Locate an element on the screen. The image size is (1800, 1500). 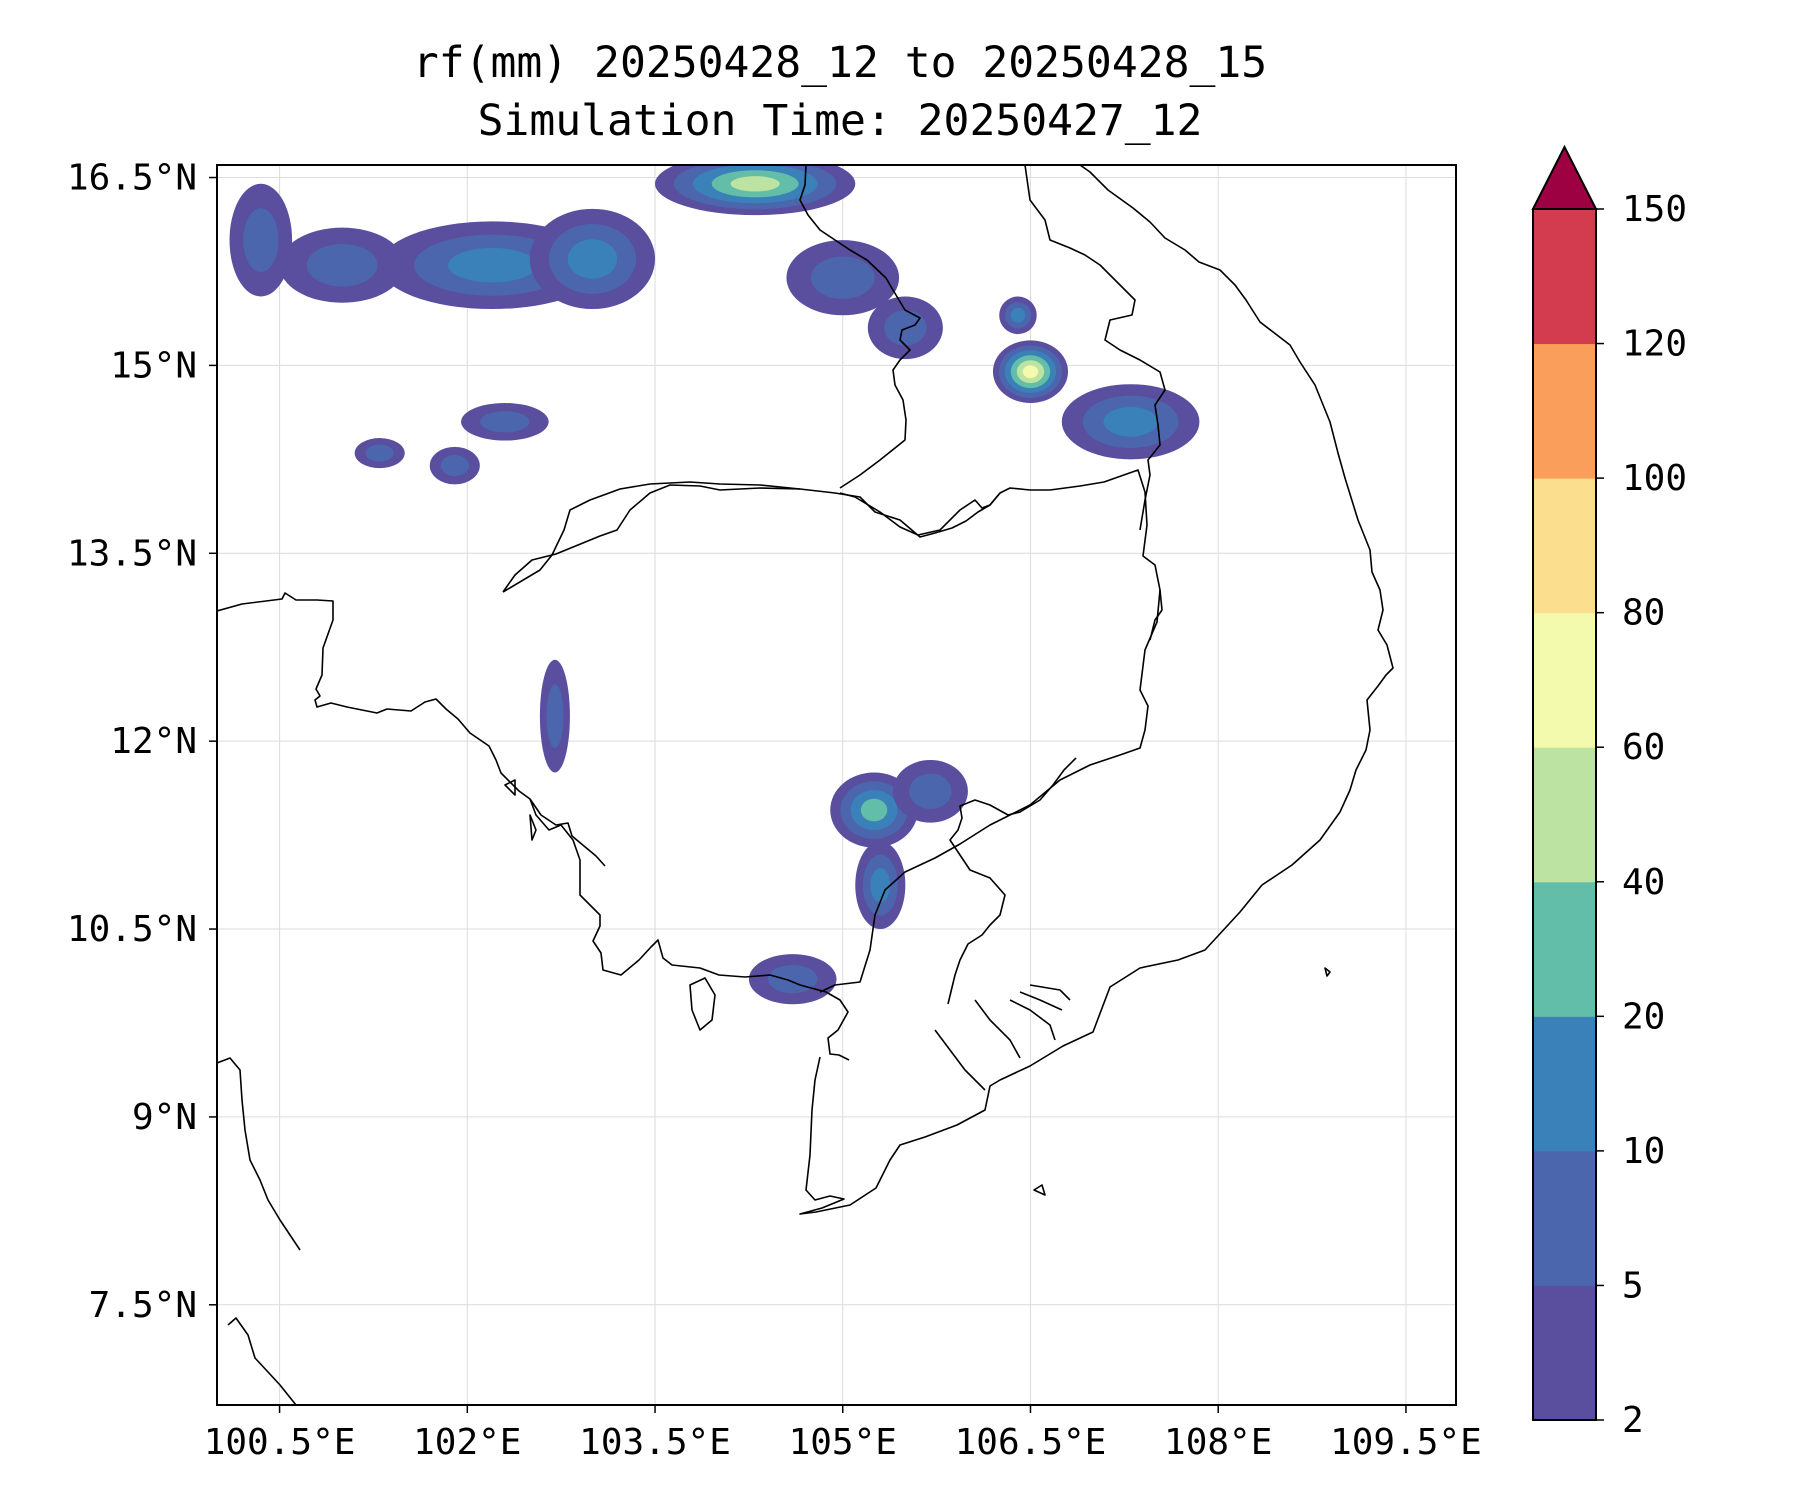
mekong-delta-islands is located at coordinates (1002, 1037).